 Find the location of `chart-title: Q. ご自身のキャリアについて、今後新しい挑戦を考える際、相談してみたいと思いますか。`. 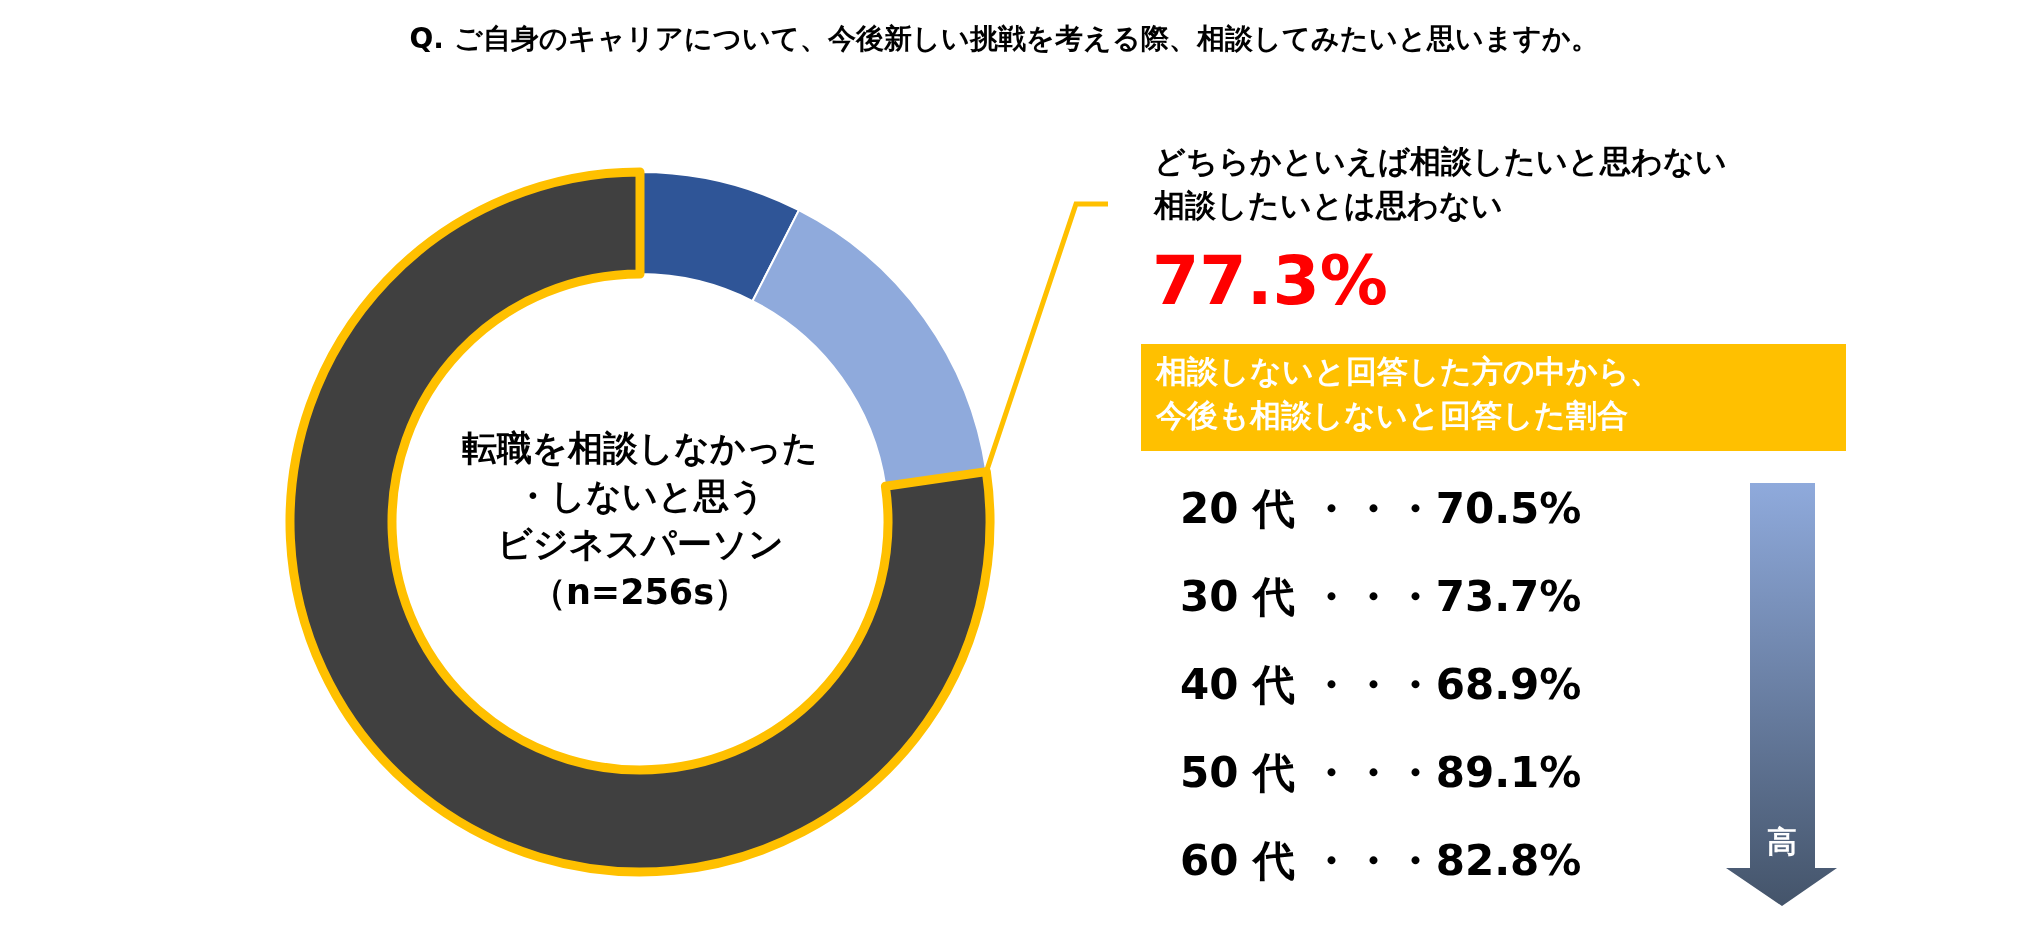

chart-title: Q. ご自身のキャリアについて、今後新しい挑戦を考える際、相談してみたいと思いますか。 is located at coordinates (1004, 38).